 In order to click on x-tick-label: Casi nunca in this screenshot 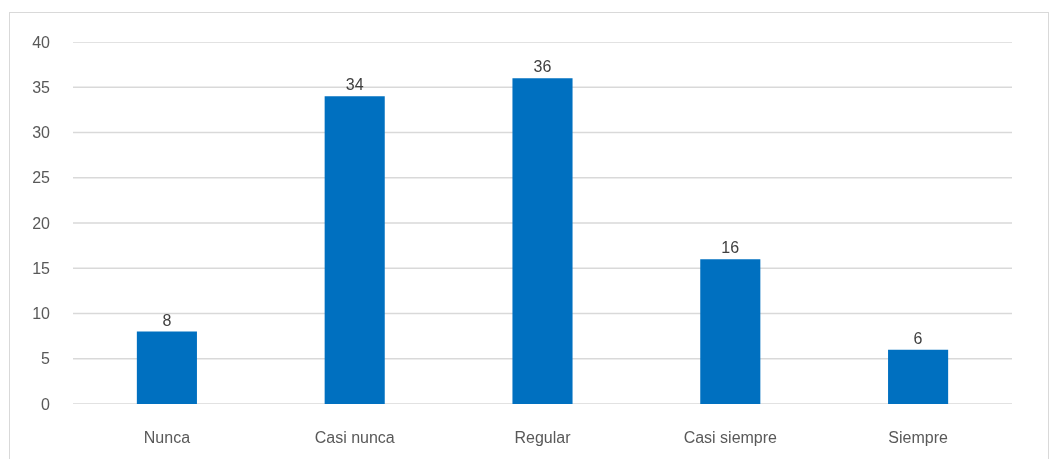, I will do `click(354, 437)`.